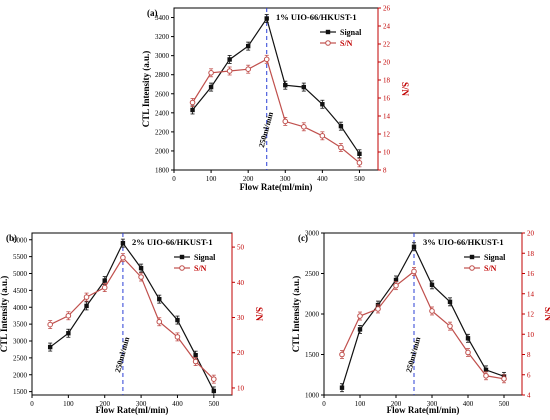 The image size is (550, 420). What do you see at coordinates (531, 254) in the screenshot?
I see `y2-tick-label: 18` at bounding box center [531, 254].